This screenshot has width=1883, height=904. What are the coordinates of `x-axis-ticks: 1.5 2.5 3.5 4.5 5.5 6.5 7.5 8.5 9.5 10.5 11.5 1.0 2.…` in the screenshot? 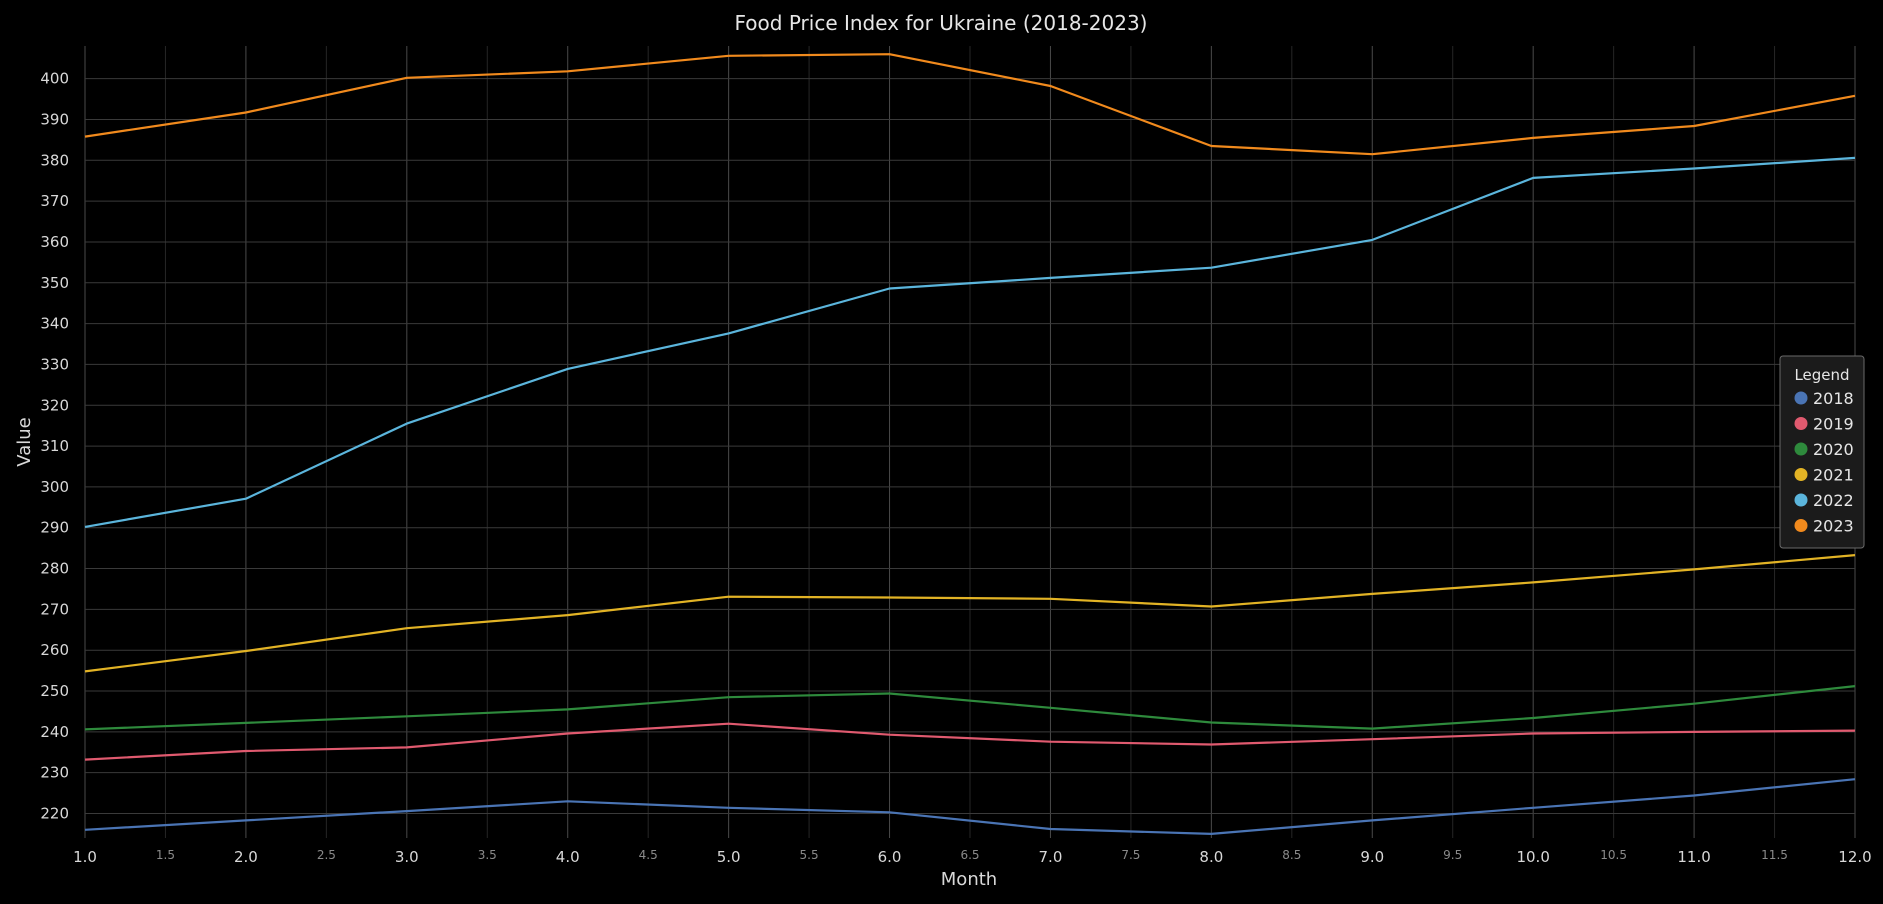 It's located at (972, 857).